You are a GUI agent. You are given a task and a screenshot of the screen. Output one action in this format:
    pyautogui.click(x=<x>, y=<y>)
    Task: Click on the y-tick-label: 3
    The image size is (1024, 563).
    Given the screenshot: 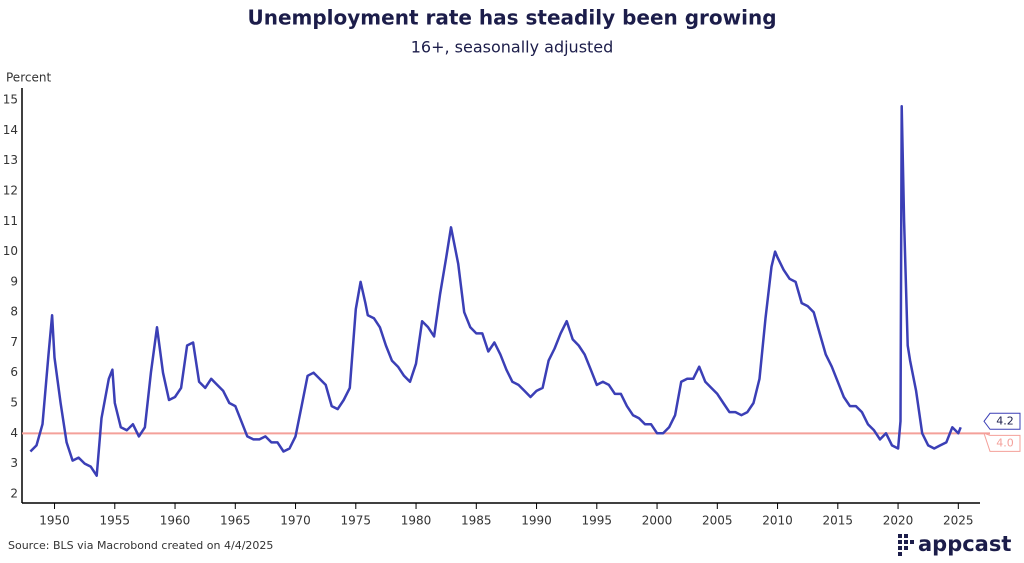 What is the action you would take?
    pyautogui.click(x=14, y=463)
    